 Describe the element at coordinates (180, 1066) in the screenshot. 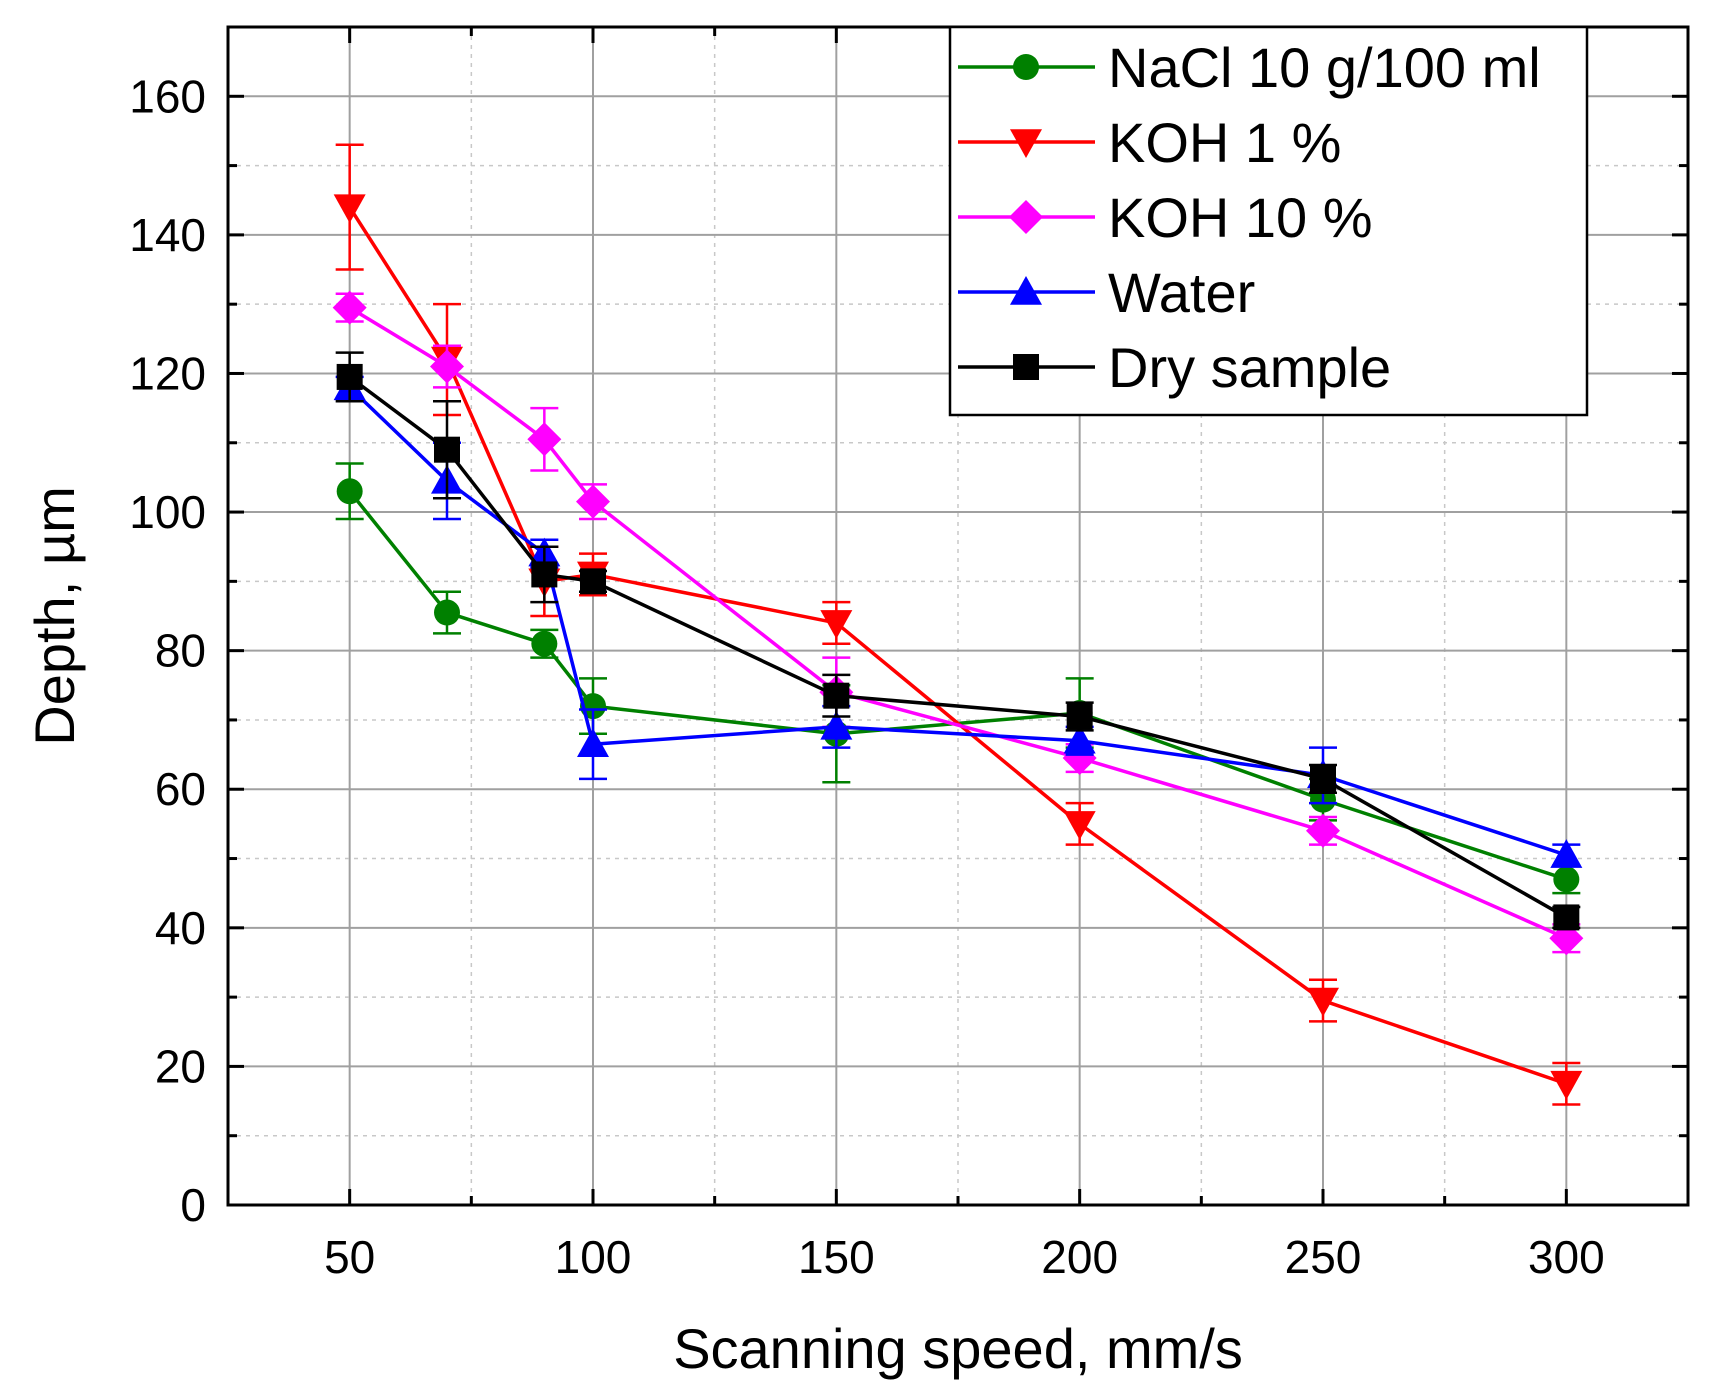

I see `y-tick-label: 20` at that location.